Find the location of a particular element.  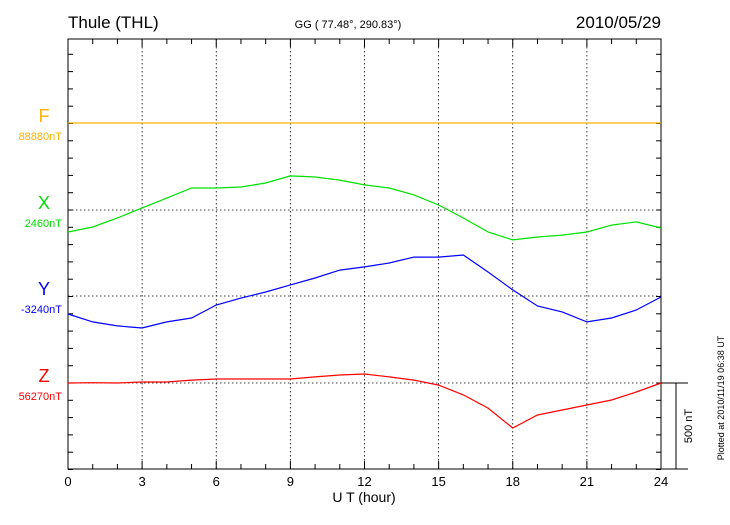

x-tick-label: 0 is located at coordinates (67, 481).